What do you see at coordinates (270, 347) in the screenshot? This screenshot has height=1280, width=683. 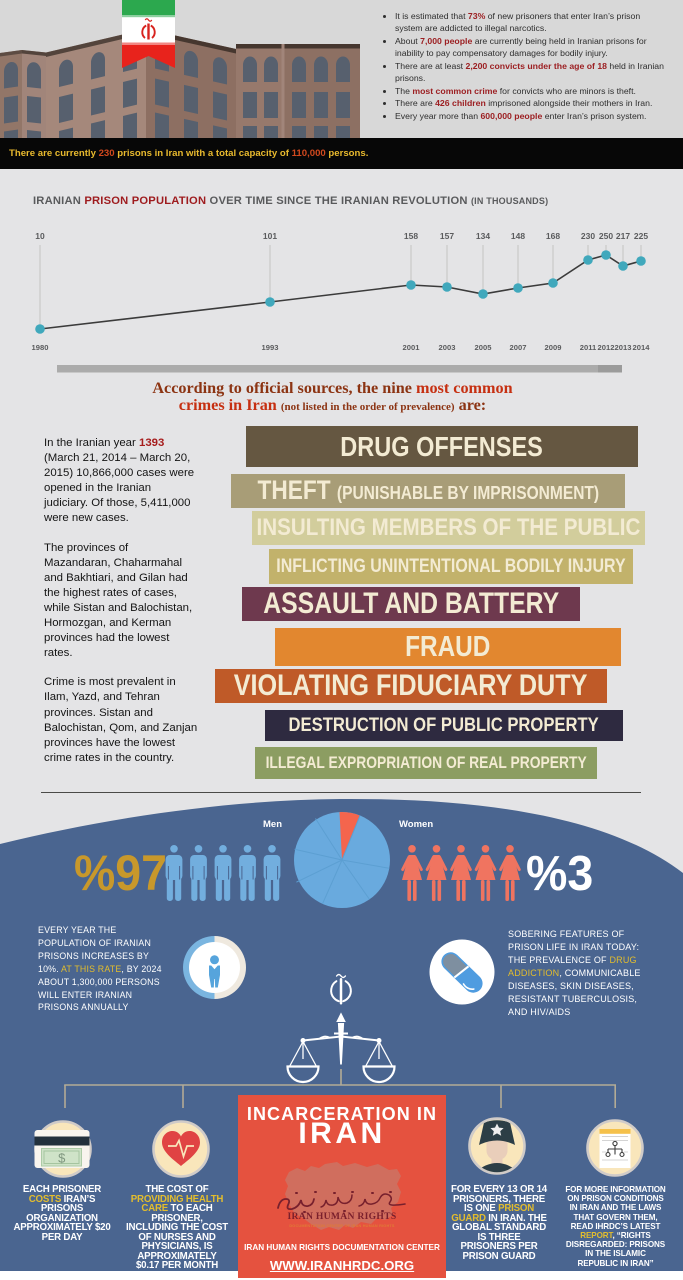 I see `svg-text: 1993` at bounding box center [270, 347].